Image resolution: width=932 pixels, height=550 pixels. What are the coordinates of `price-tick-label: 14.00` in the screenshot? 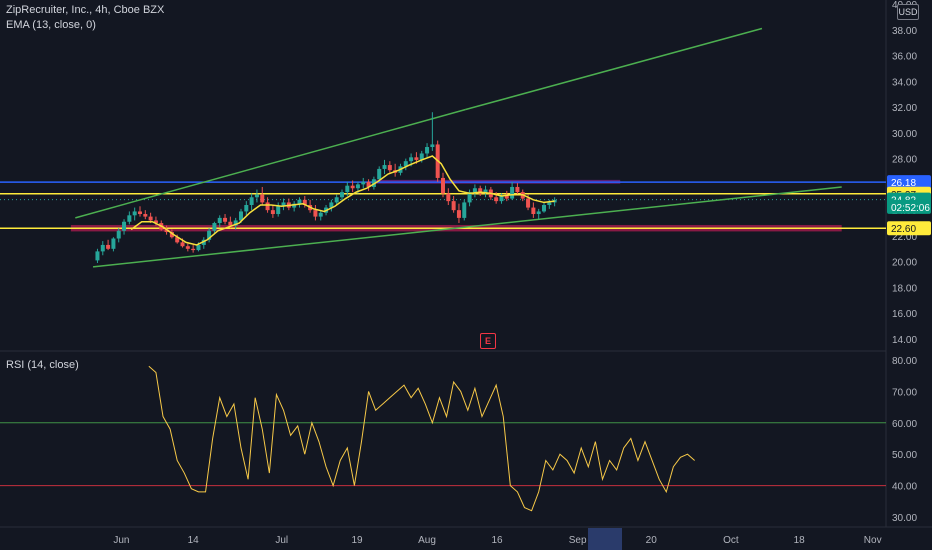 It's located at (904, 340).